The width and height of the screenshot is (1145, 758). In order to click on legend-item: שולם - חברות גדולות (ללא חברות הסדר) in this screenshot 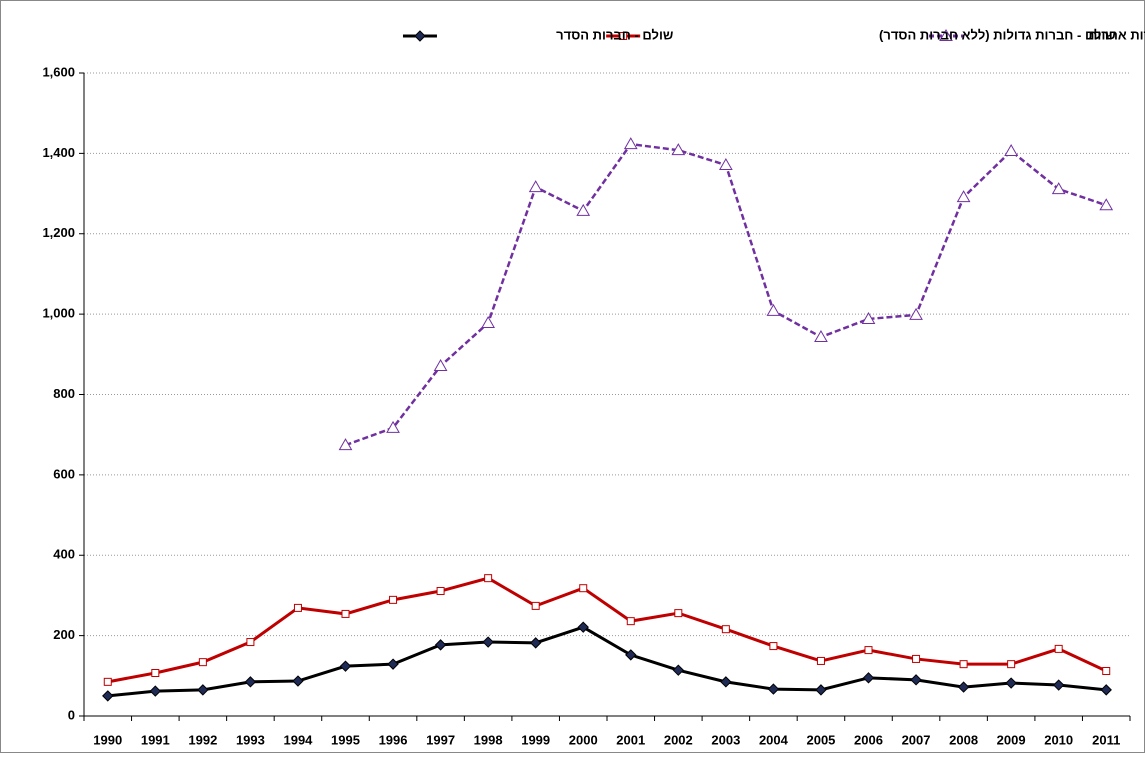, I will do `click(861, 34)`.